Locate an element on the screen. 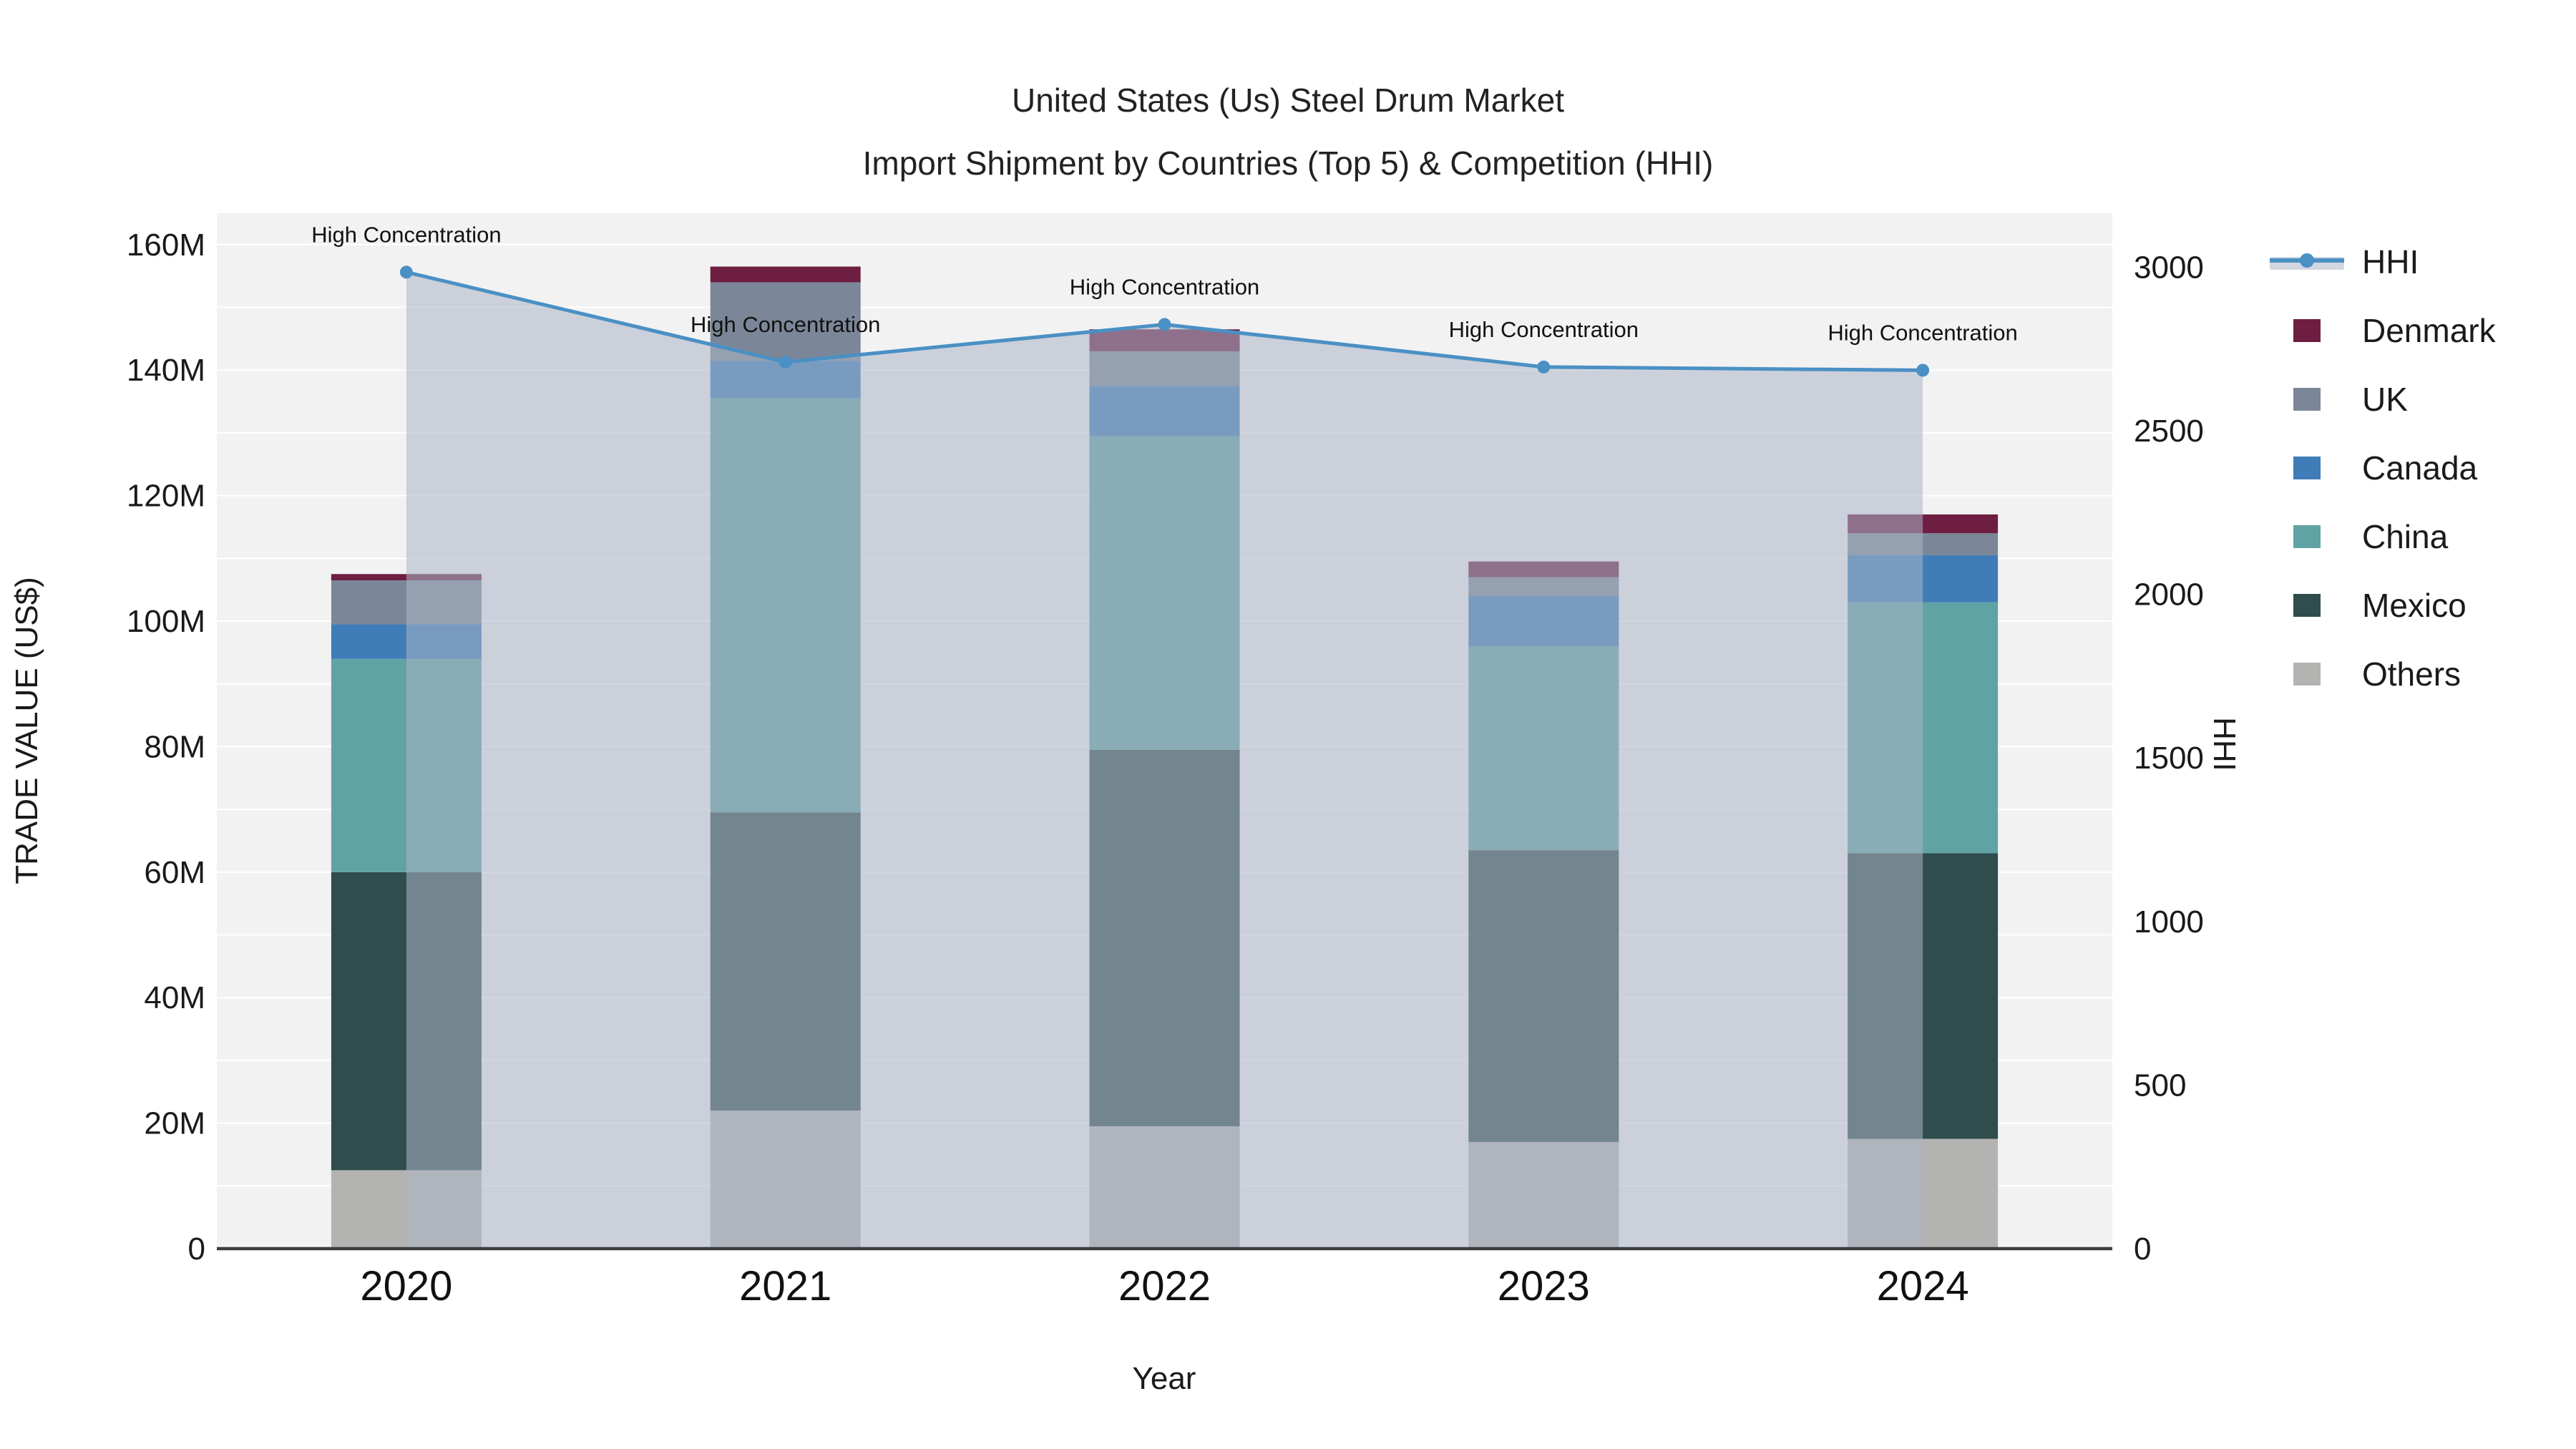 The image size is (2576, 1449). legend-glyph-hhi is located at coordinates (2307, 262).